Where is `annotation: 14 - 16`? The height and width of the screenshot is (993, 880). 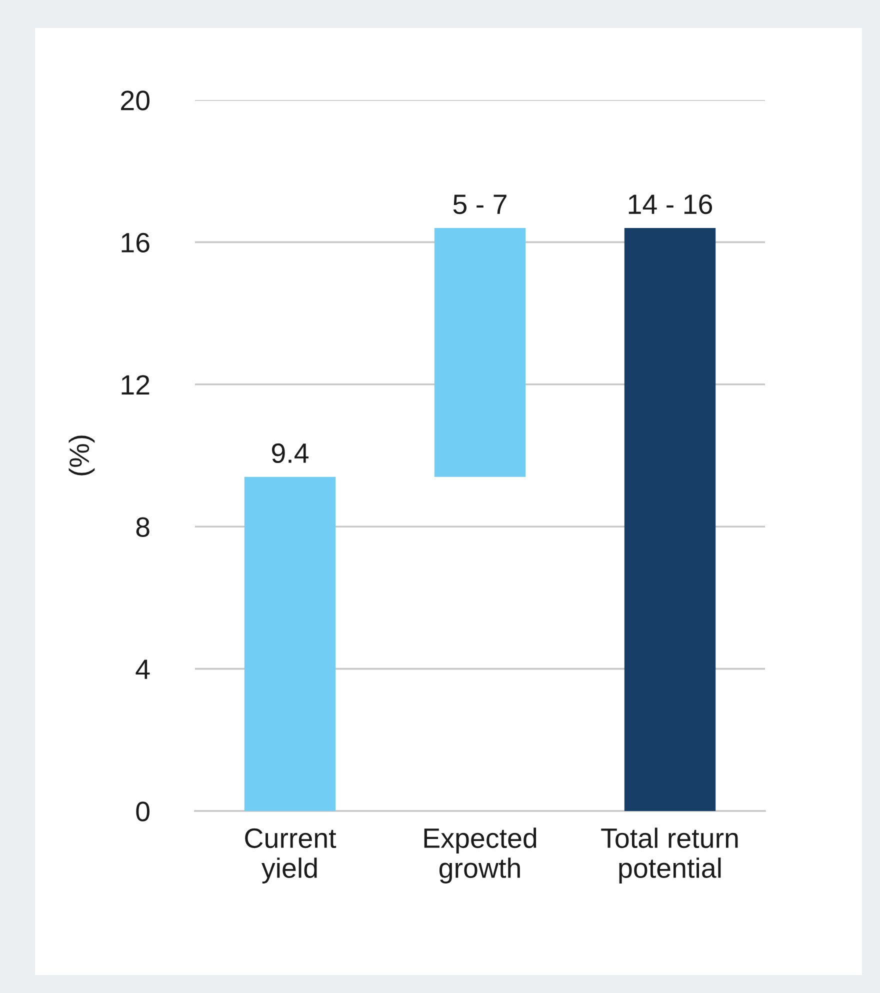 annotation: 14 - 16 is located at coordinates (670, 204).